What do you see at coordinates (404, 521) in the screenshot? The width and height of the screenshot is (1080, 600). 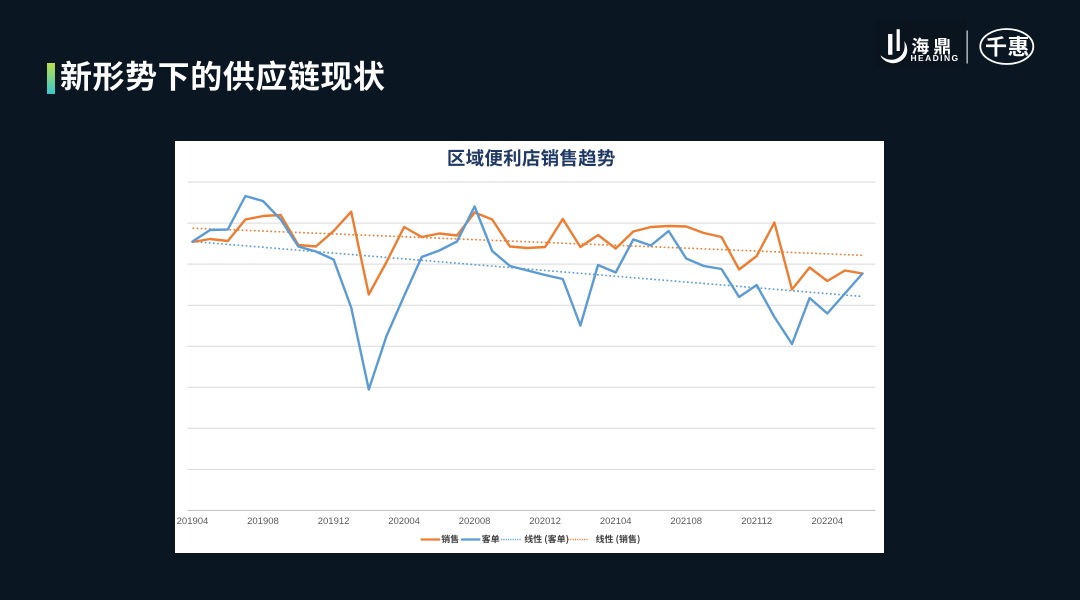 I see `svg-text: 202004` at bounding box center [404, 521].